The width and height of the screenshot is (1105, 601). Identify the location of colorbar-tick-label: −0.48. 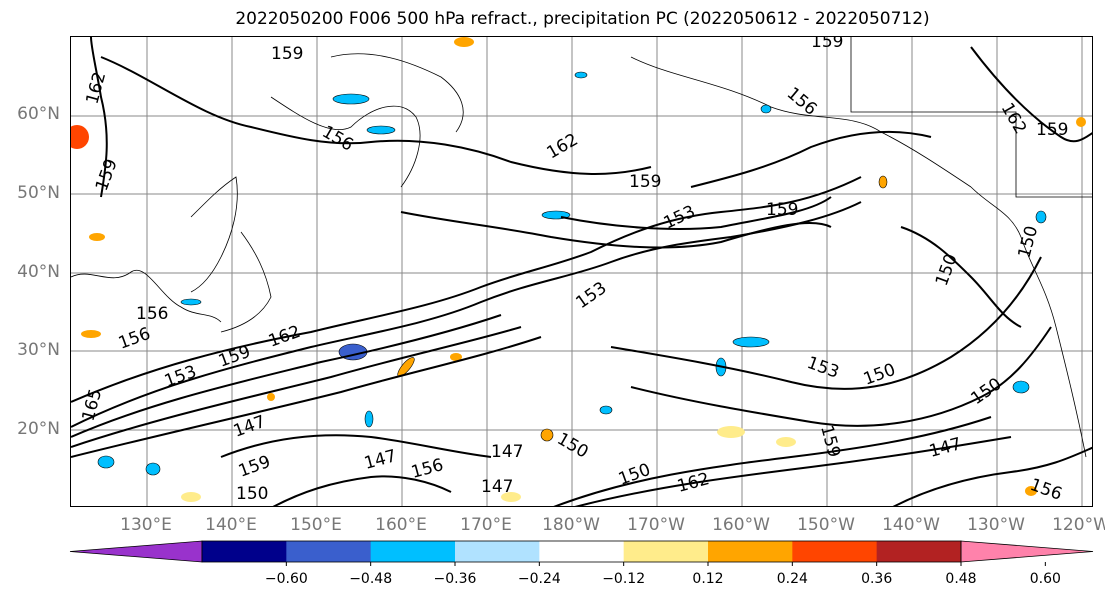
(371, 579).